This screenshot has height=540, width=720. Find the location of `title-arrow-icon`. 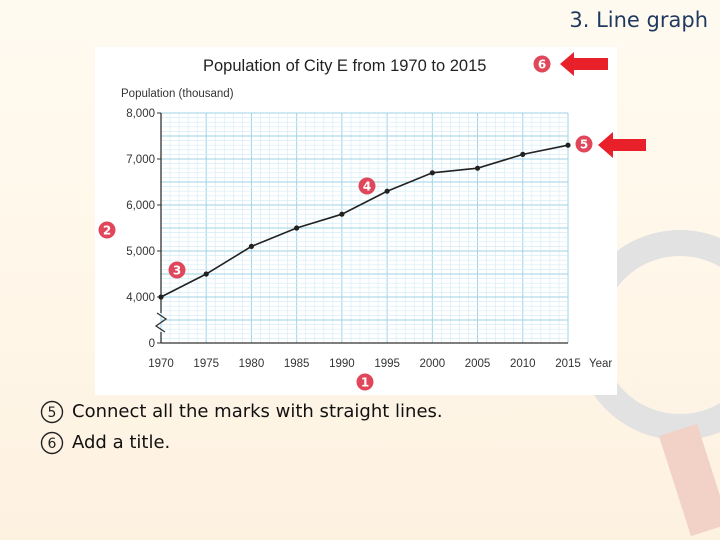

title-arrow-icon is located at coordinates (584, 64).